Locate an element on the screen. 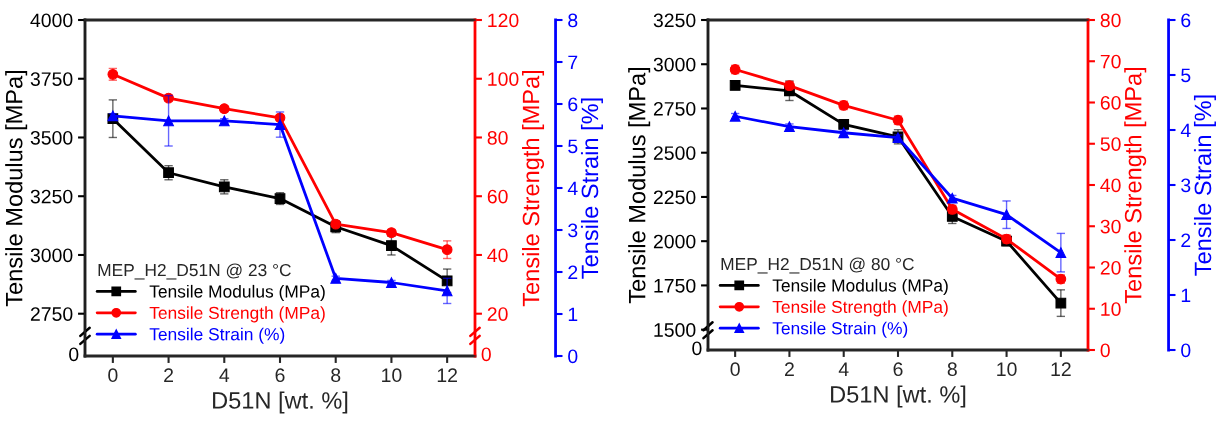 The height and width of the screenshot is (421, 1220). y2-tick-label: 100 is located at coordinates (503, 79).